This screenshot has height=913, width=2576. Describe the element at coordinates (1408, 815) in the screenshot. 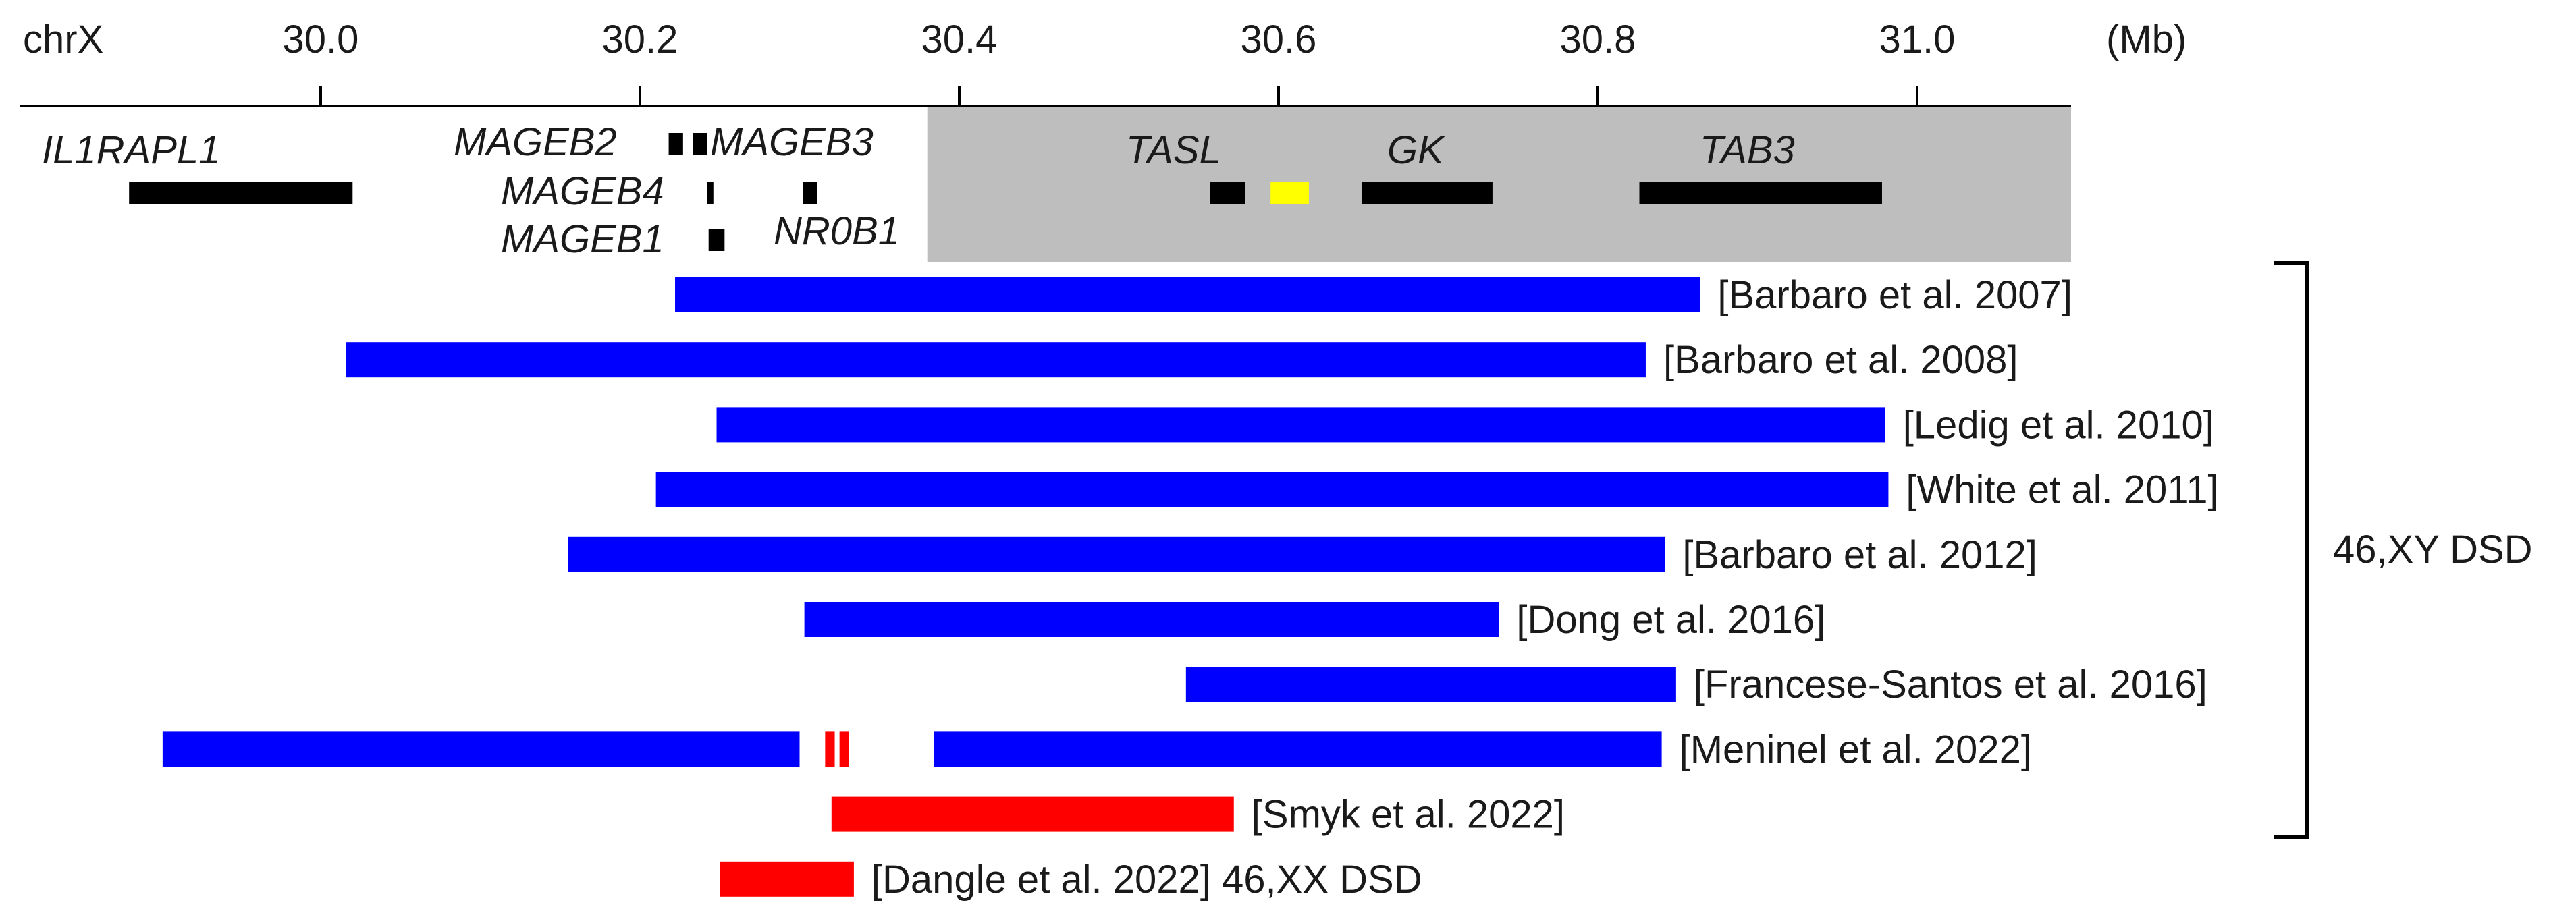

I see `reference-label-smyk-2022: [Smyk et al. 2022]` at that location.